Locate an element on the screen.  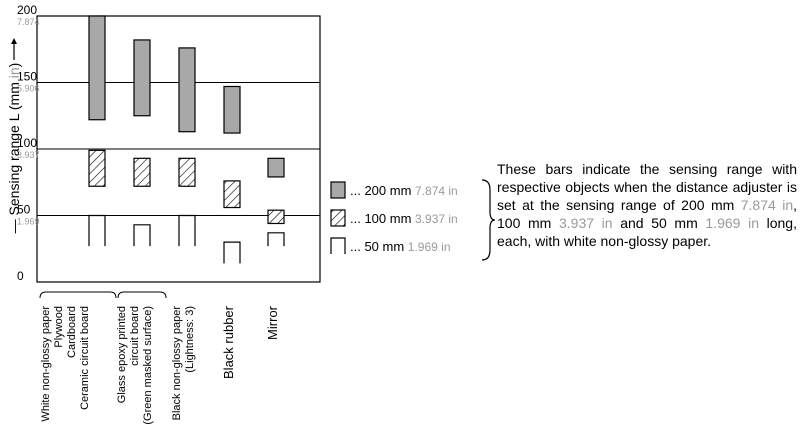
x-category-label: (Green masked surface) is located at coordinates (148, 365).